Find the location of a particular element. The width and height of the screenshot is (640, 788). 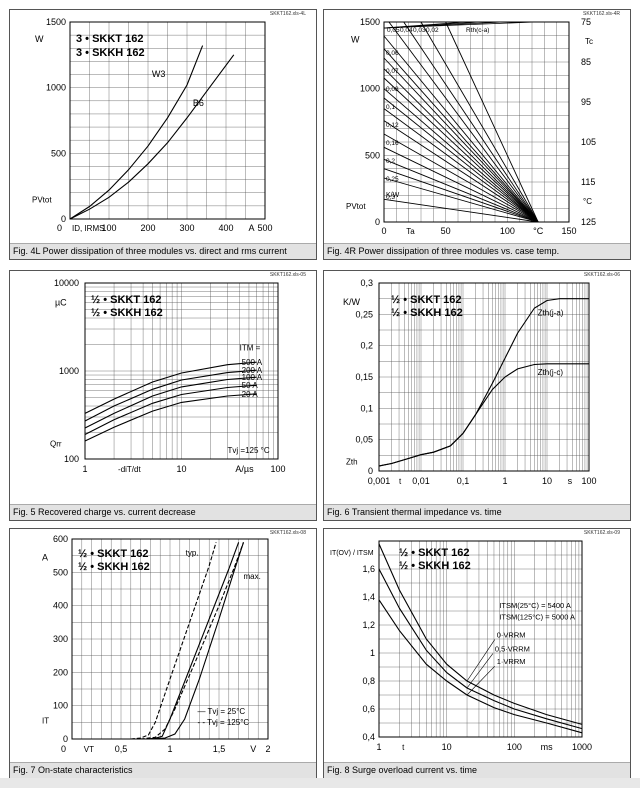

fig7-label-typ: typ. is located at coordinates (192, 553).